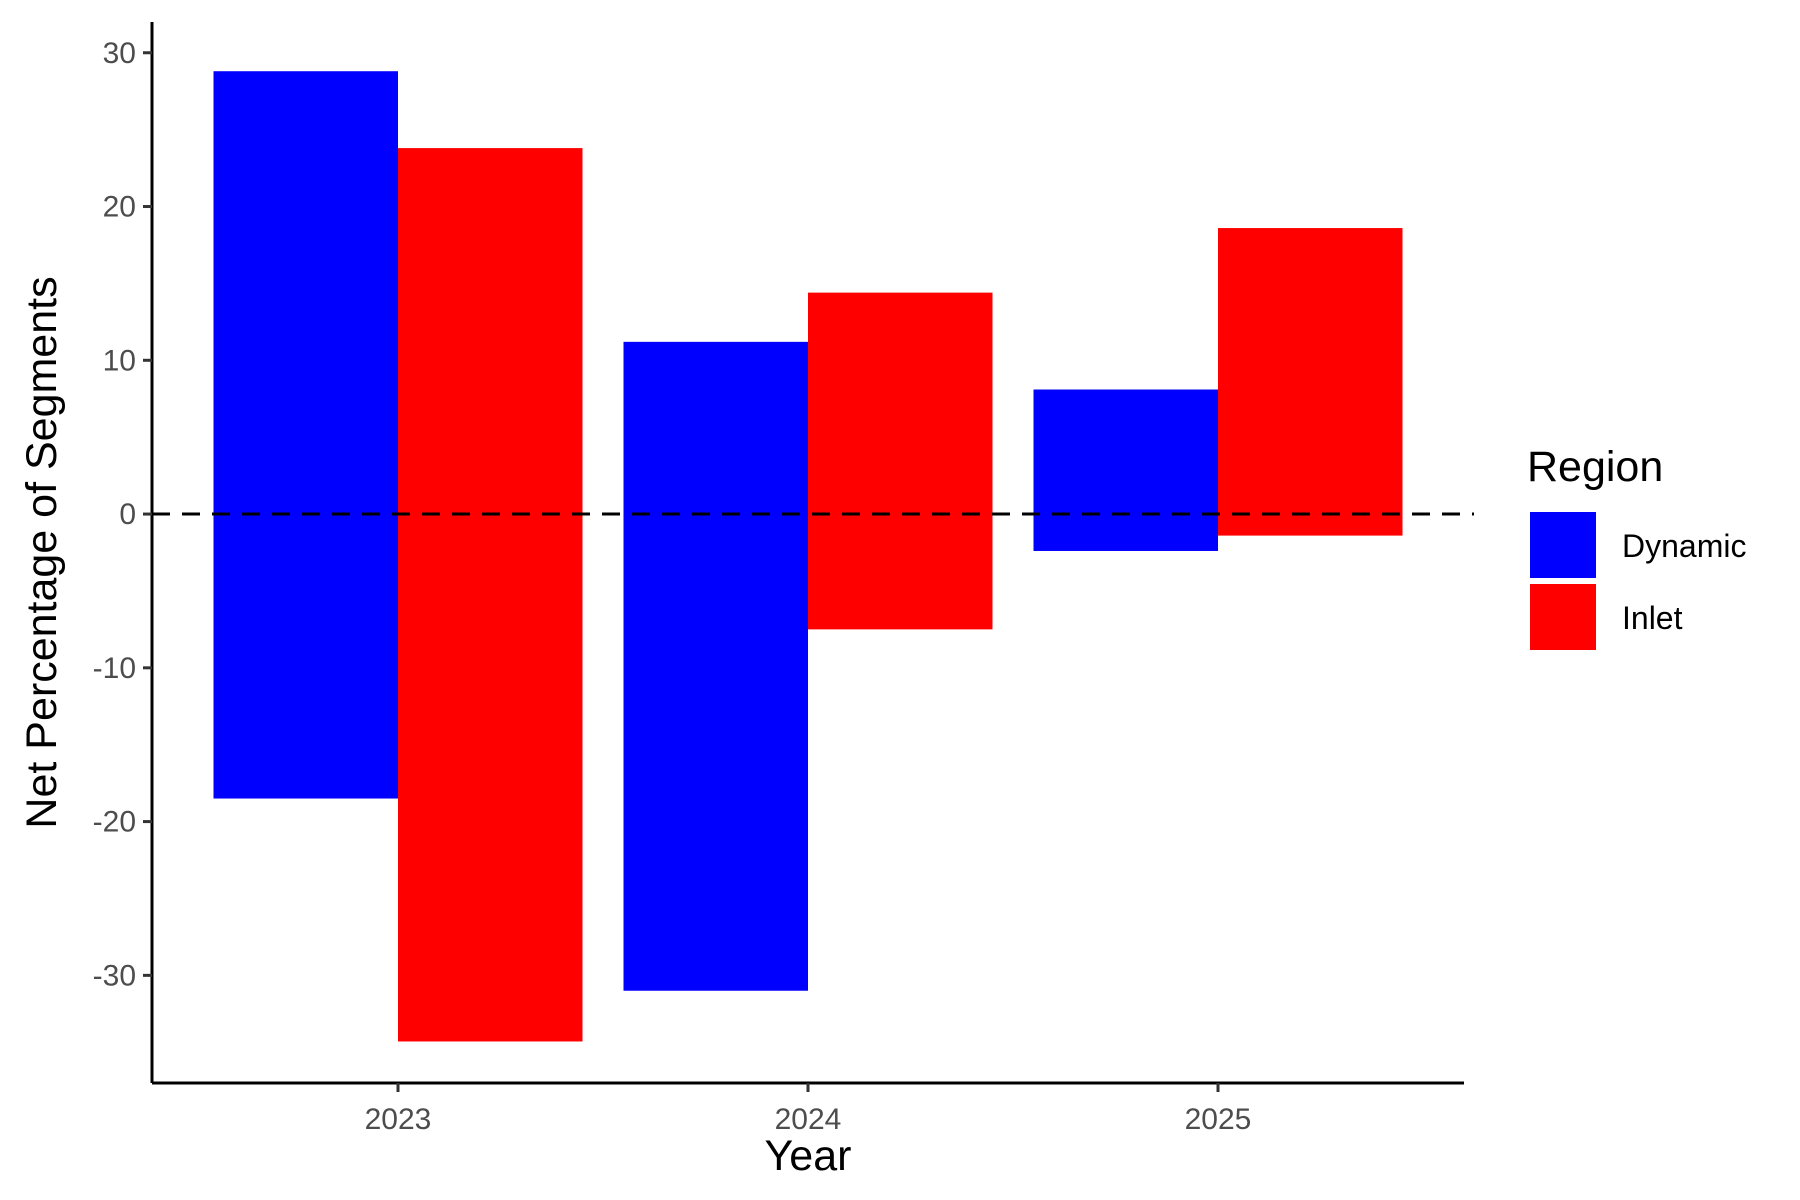 Image resolution: width=1800 pixels, height=1200 pixels. What do you see at coordinates (1638, 581) in the screenshot?
I see `legend-items: Dynamic Inlet` at bounding box center [1638, 581].